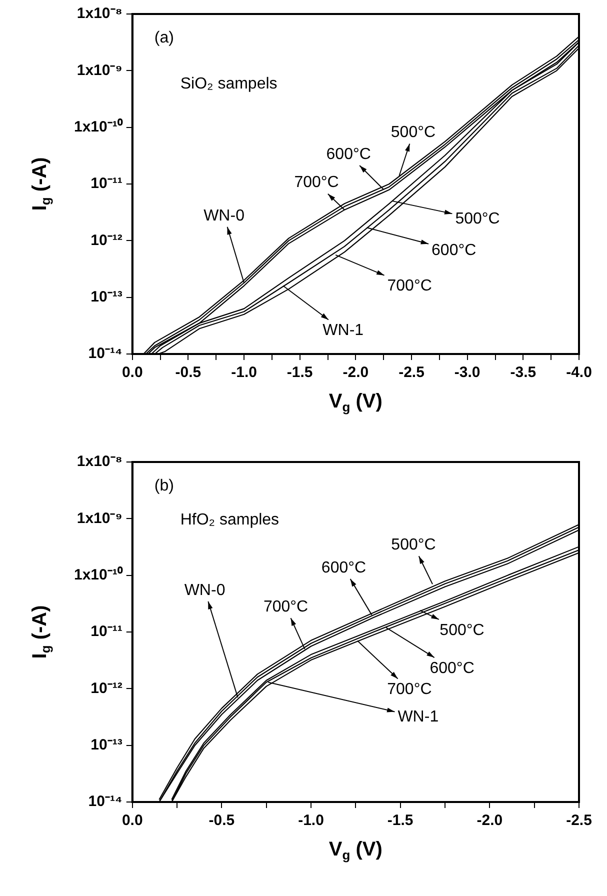 This screenshot has width=607, height=896. I want to click on annotation: (a), so click(164, 37).